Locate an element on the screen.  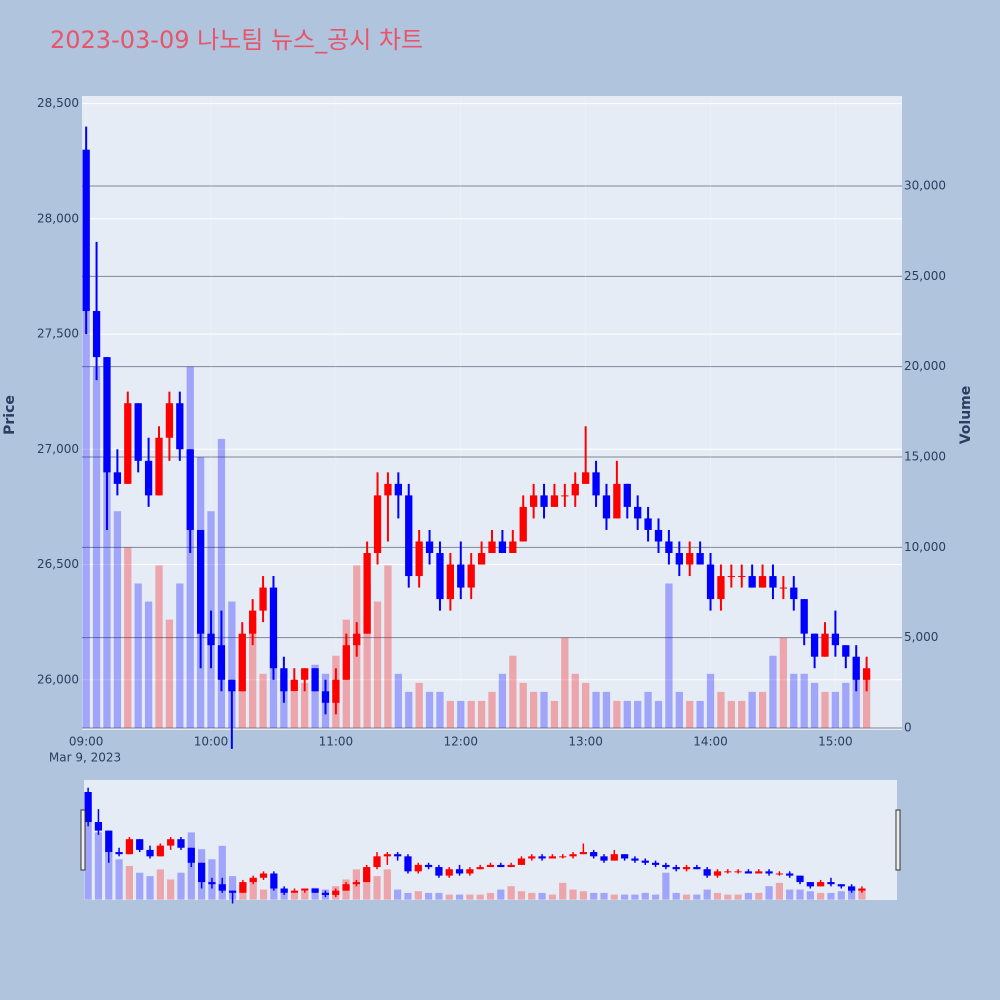
y-tick-label: 27,500 is located at coordinates (58, 334).